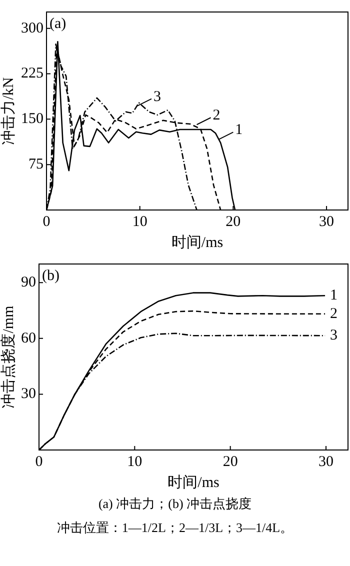  Describe the element at coordinates (175, 504) in the screenshot. I see `text: (a) 冲击力；(b) 冲击点挠度` at that location.